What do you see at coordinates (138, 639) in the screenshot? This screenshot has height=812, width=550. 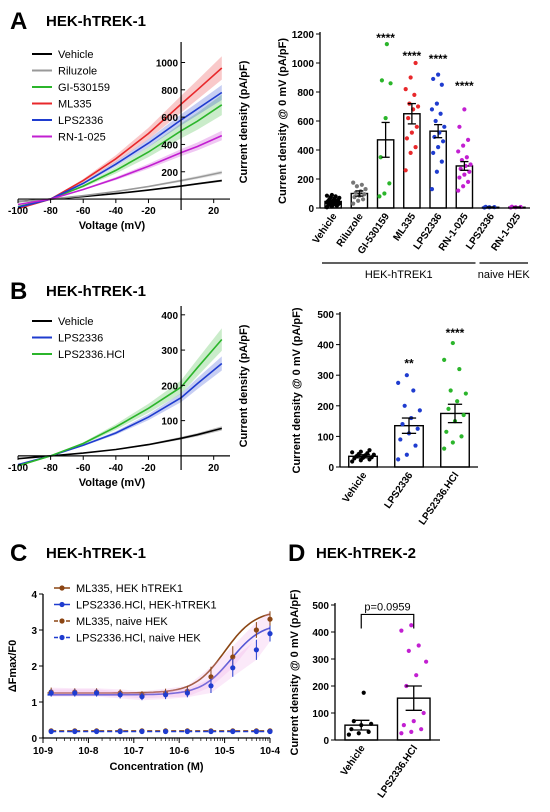 I see `legend-label-3: LPS2336.HCl, naive HEK` at bounding box center [138, 639].